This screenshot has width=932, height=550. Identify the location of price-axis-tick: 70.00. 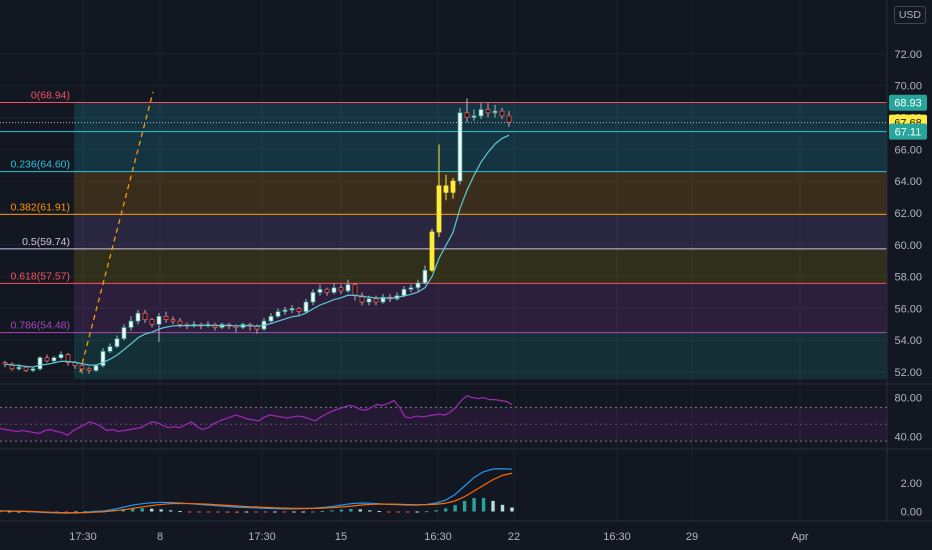
(908, 87).